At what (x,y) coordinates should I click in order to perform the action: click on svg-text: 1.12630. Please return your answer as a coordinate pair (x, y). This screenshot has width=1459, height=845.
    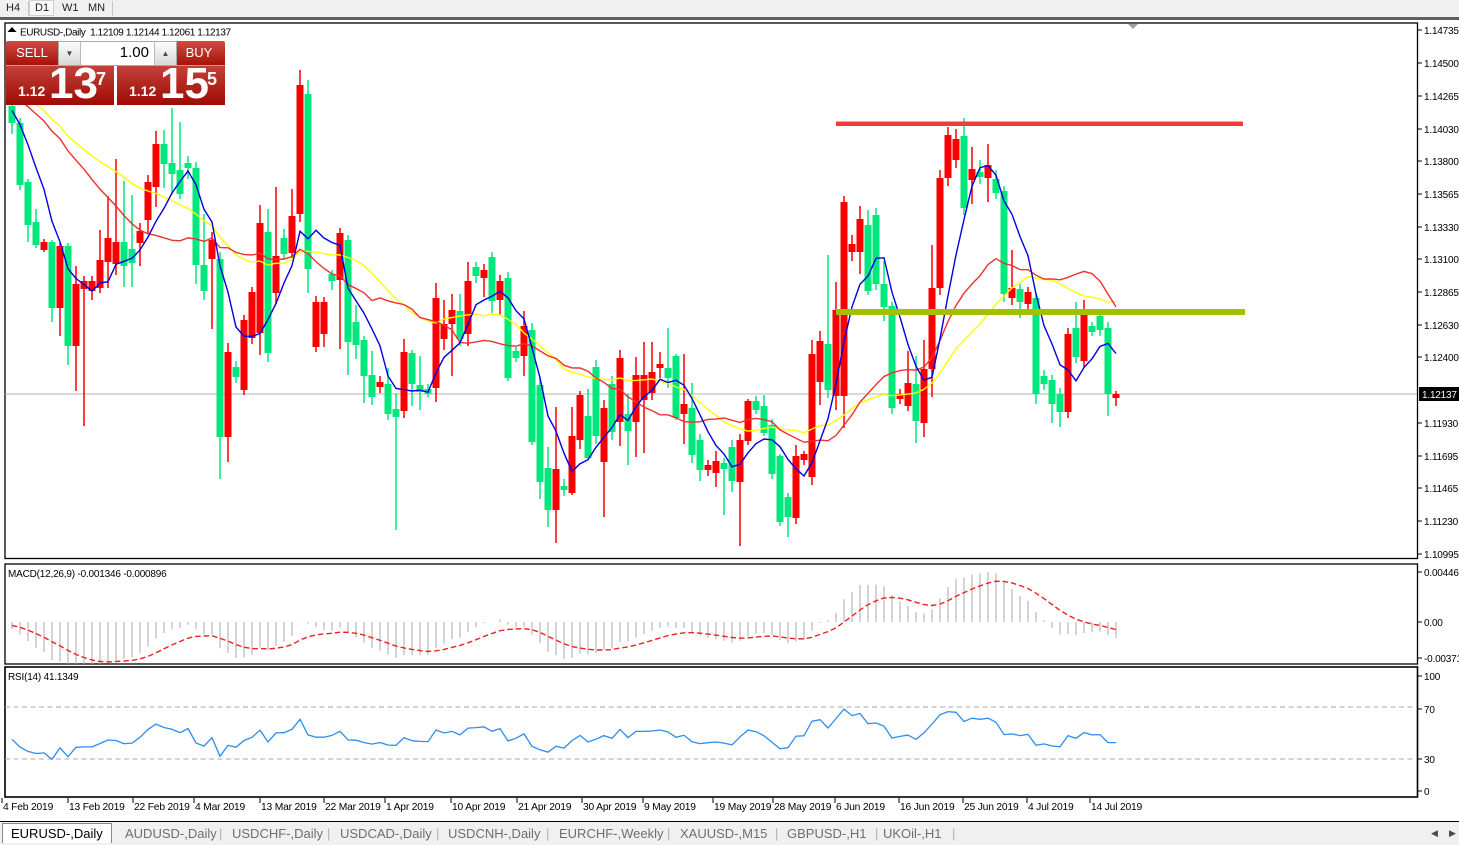
    Looking at the image, I should click on (1441, 326).